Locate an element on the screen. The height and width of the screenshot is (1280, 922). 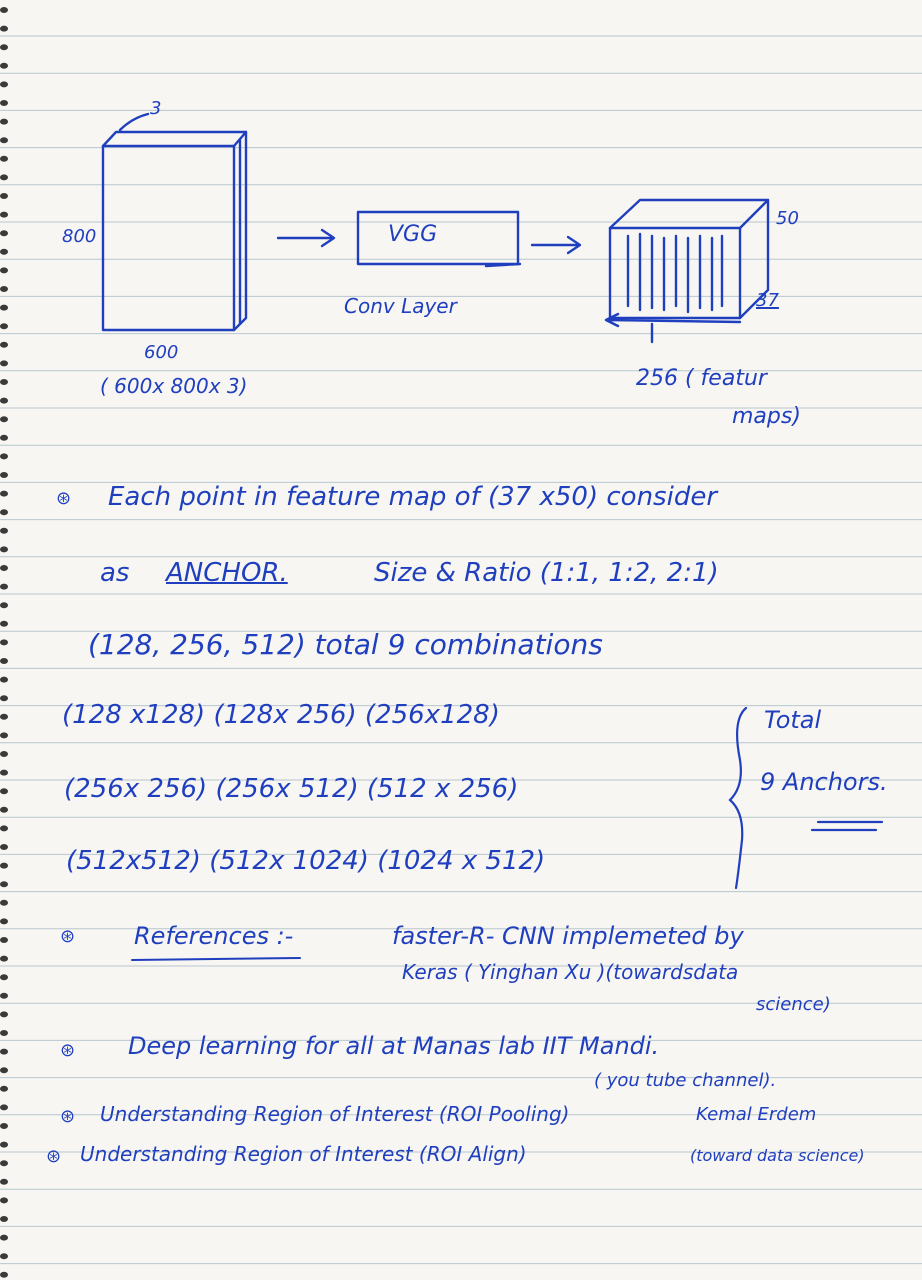
width-marker is located at coordinates (673, 328).